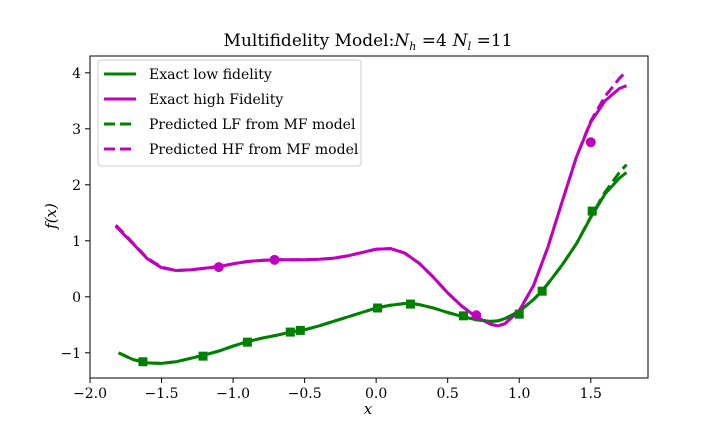 Image resolution: width=720 pixels, height=432 pixels. Describe the element at coordinates (216, 100) in the screenshot. I see `legend-label-exact-high-fidelity: Exact high Fidelity` at that location.